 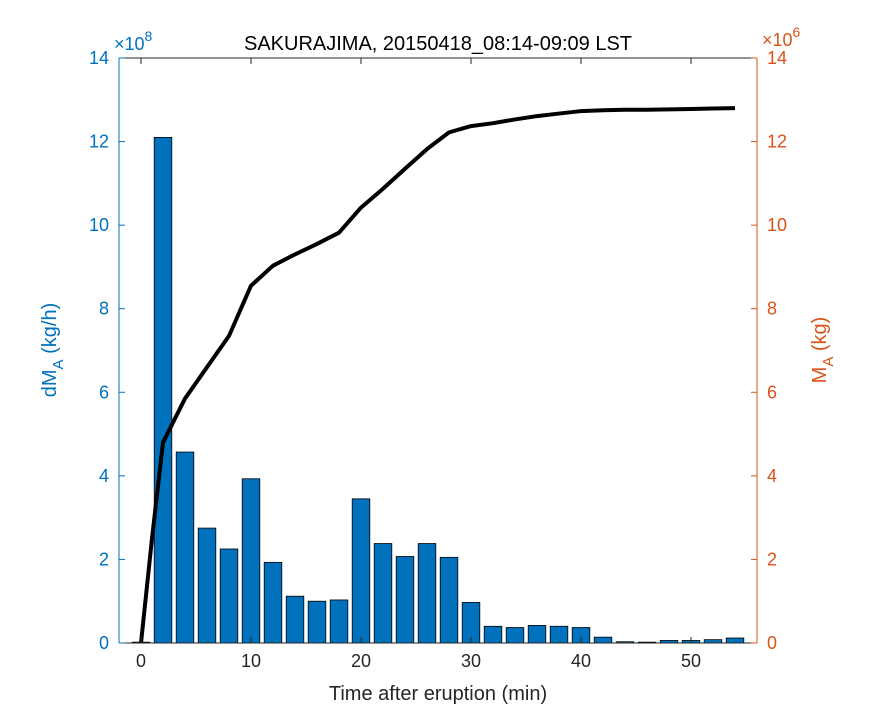 I want to click on right-axis-label-main: M, so click(x=820, y=375).